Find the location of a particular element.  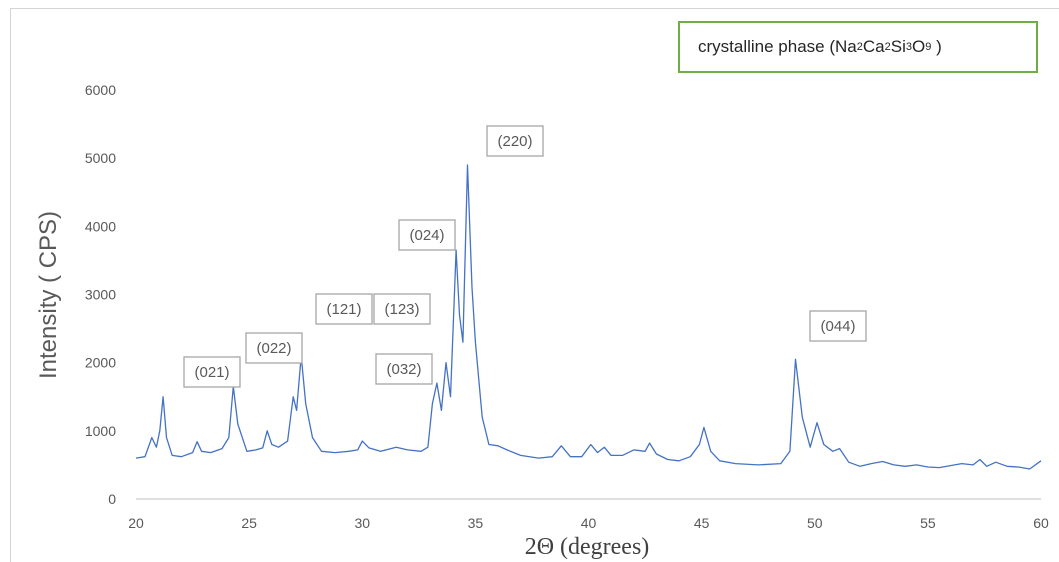

x-tick-label: 25 is located at coordinates (249, 523).